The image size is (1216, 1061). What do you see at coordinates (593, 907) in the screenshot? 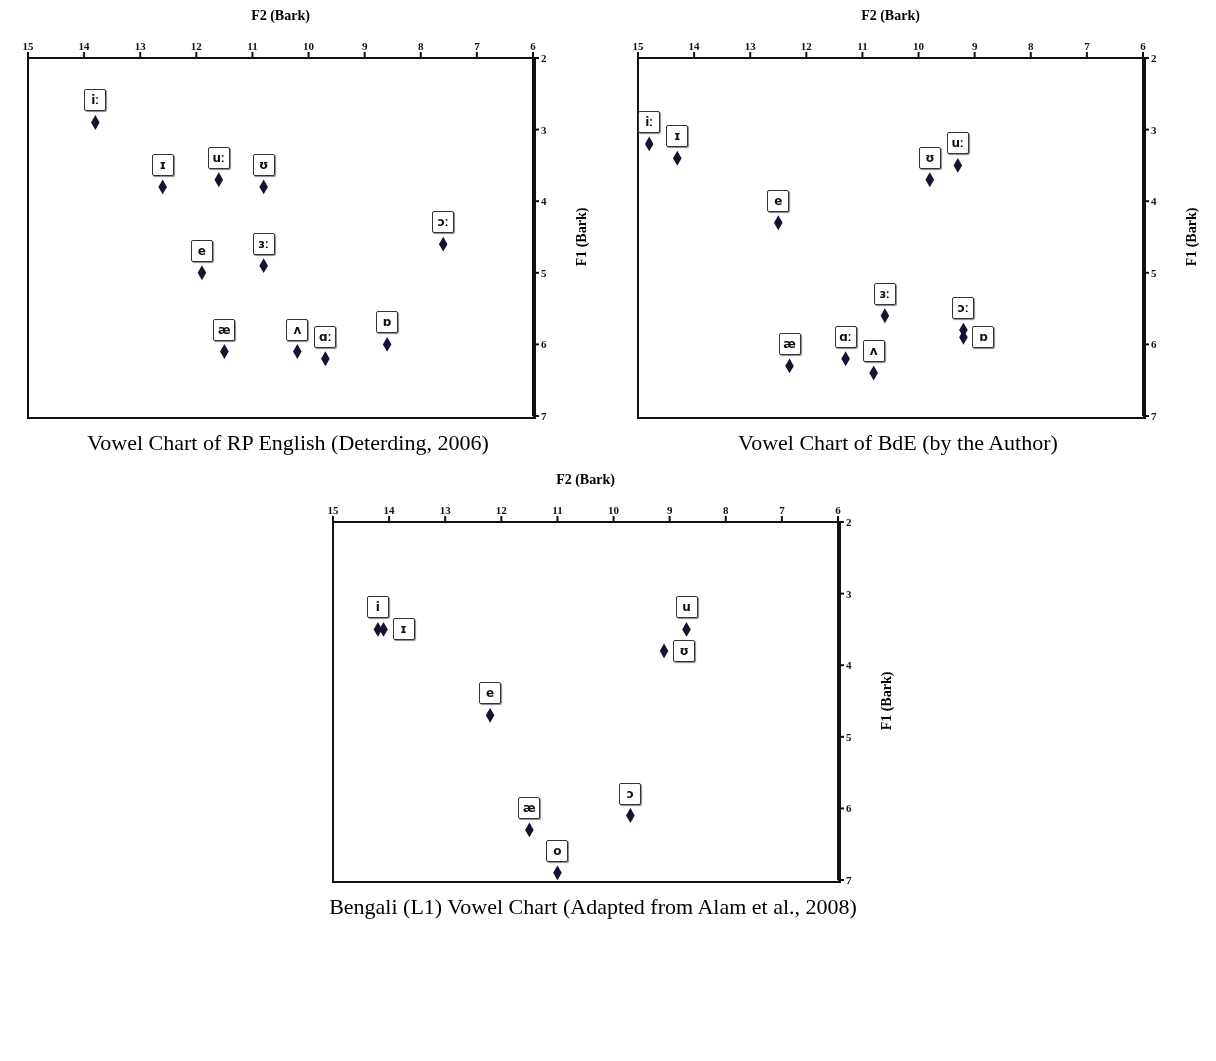
I see `text: Bengali (L1) Vowel Chart (Adapted from Alam et al., 2008)` at bounding box center [593, 907].